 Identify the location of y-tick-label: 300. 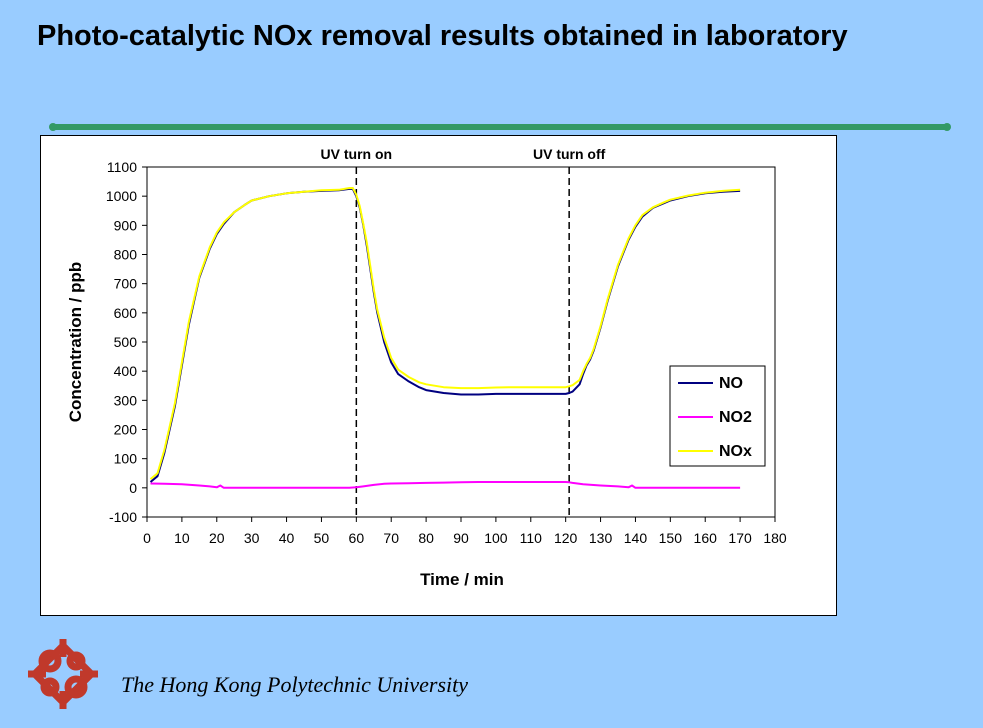
(126, 400).